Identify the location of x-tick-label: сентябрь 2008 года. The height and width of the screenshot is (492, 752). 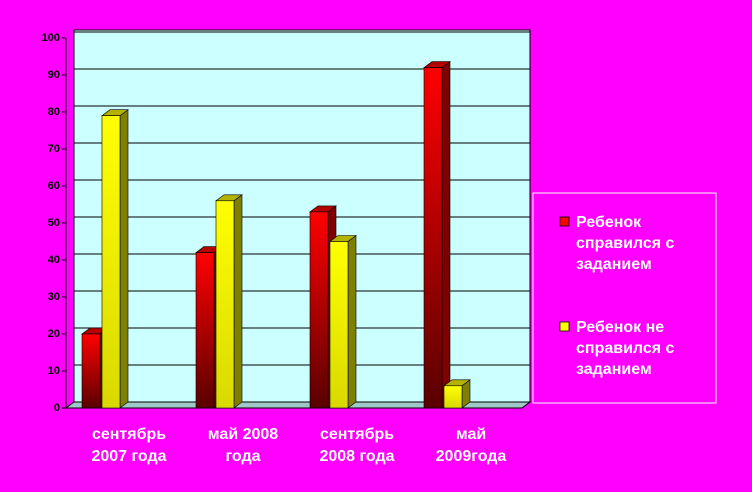
(356, 445).